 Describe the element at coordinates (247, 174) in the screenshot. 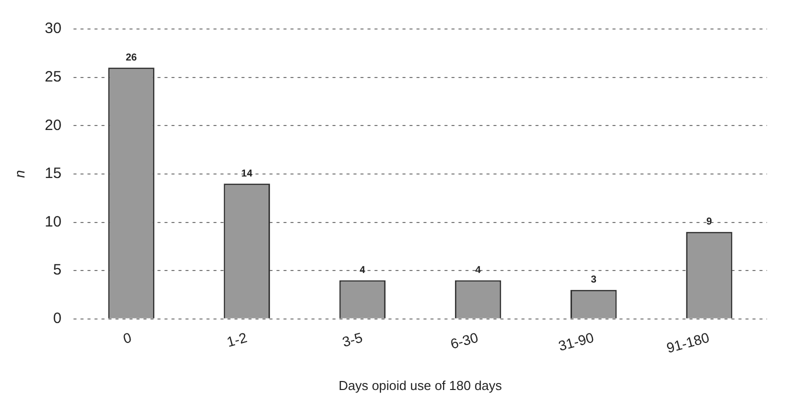

I see `data-label: 14` at that location.